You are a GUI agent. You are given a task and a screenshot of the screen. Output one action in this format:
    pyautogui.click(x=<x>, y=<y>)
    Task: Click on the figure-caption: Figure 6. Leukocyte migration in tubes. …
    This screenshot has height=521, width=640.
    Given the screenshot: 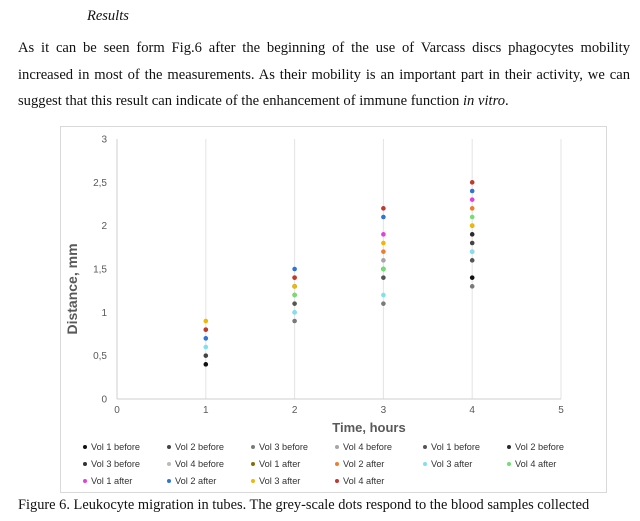 What is the action you would take?
    pyautogui.click(x=304, y=505)
    